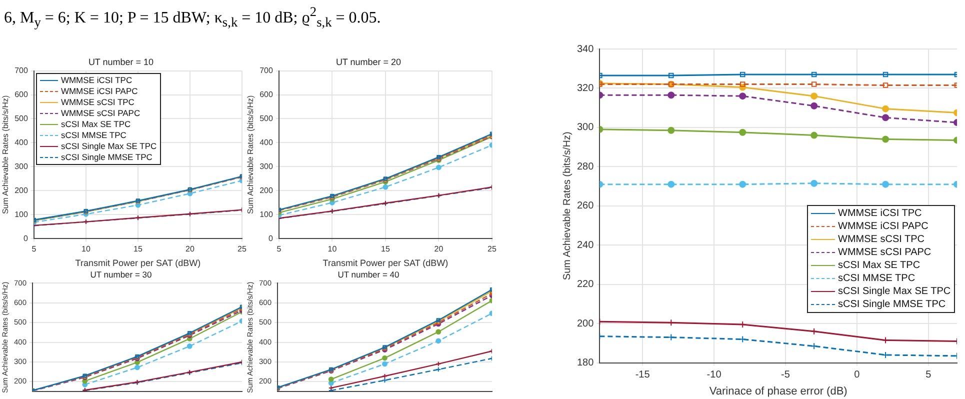  Describe the element at coordinates (785, 375) in the screenshot. I see `x-tick-label: -5` at that location.